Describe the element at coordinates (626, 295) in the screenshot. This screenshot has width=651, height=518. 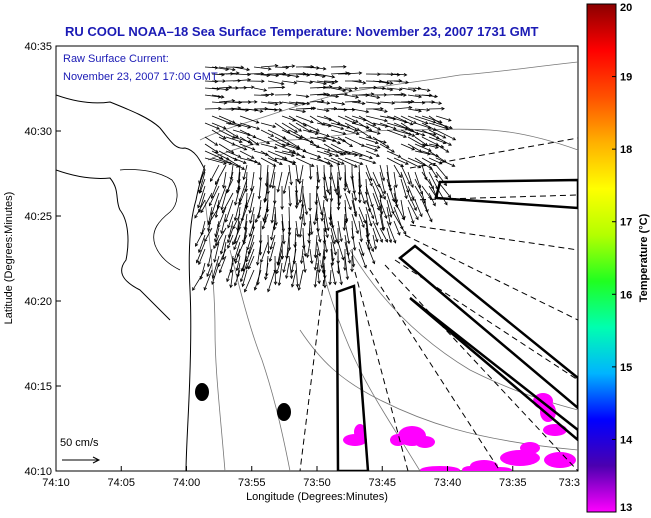
I see `colorbar-tick-label: 16` at that location.